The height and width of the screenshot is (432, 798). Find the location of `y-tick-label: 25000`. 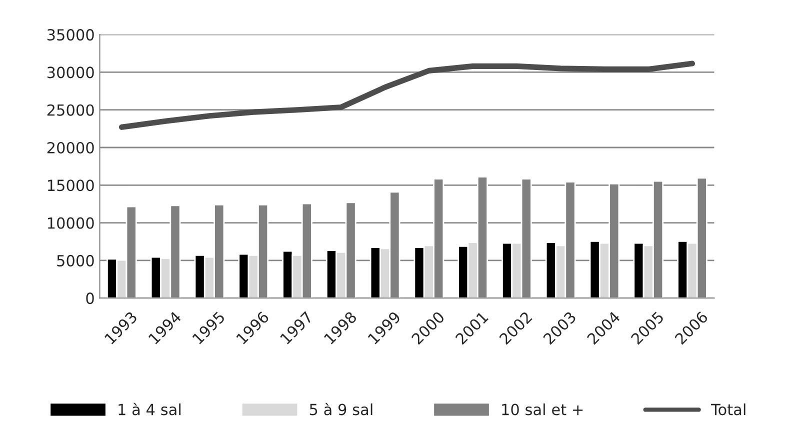

y-tick-label: 25000 is located at coordinates (70, 110).